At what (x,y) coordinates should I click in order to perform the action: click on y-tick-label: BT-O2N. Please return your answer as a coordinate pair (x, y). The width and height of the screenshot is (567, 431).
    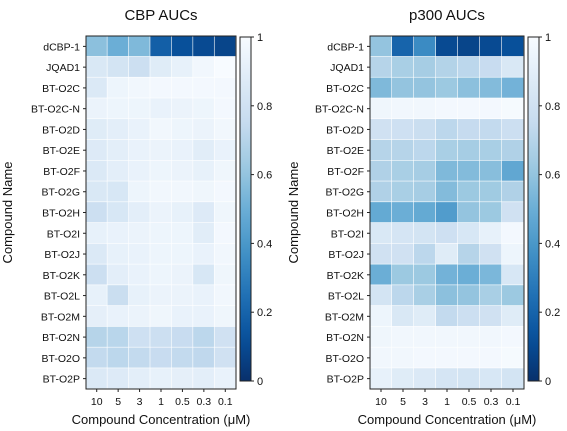
    Looking at the image, I should click on (345, 338).